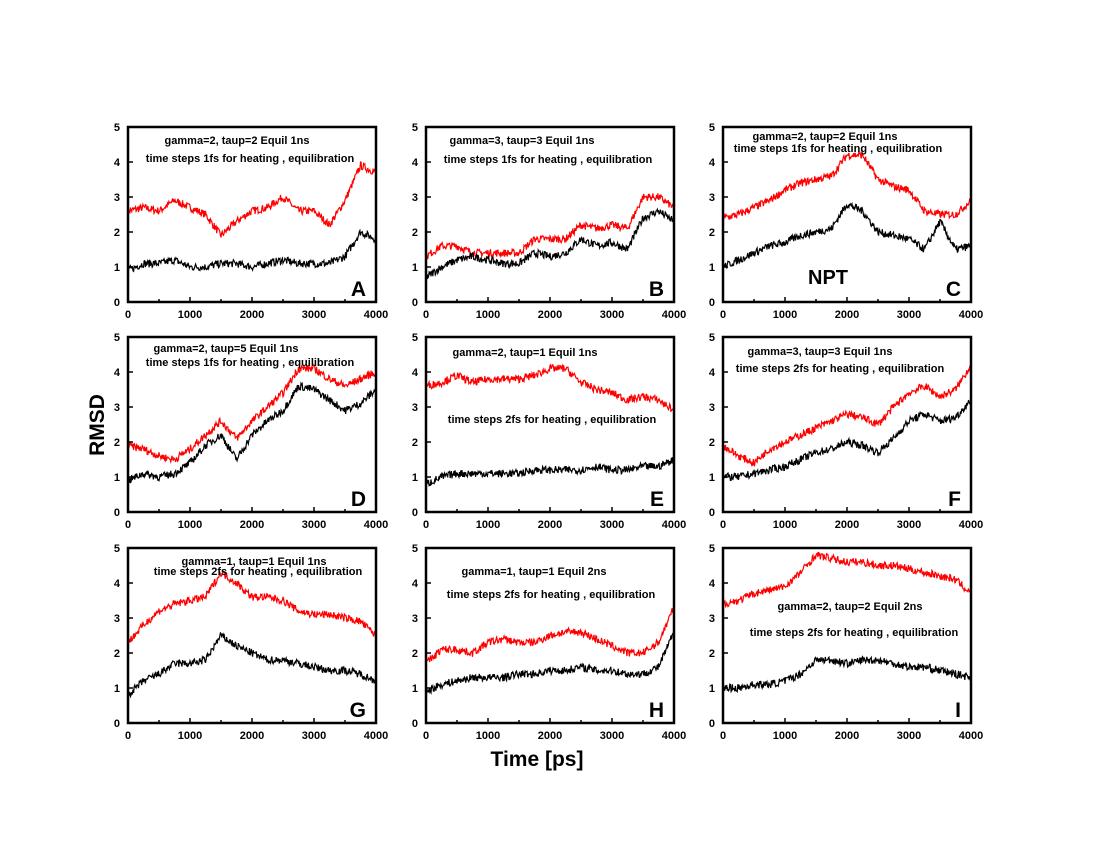 The image size is (1100, 855). What do you see at coordinates (537, 759) in the screenshot?
I see `x-axis-label: Time [ps]` at bounding box center [537, 759].